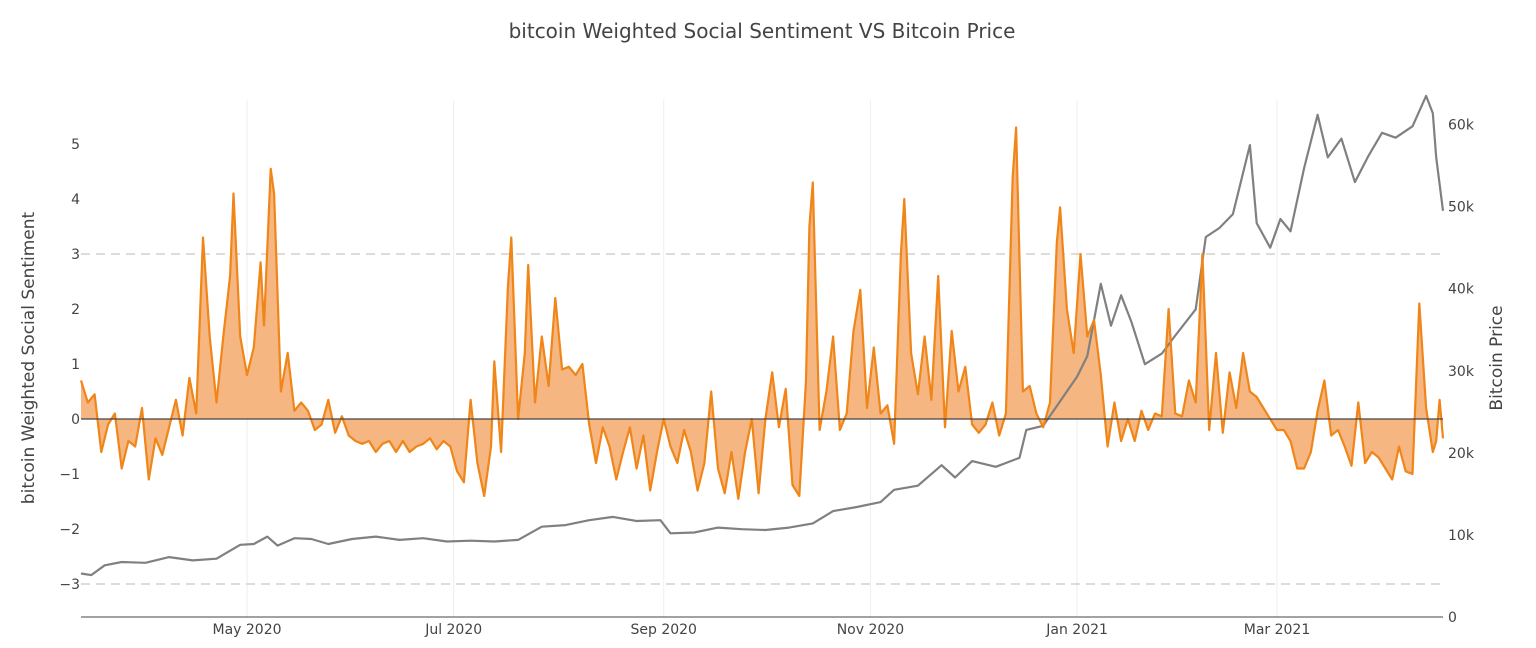 The width and height of the screenshot is (1536, 648). I want to click on y-left-tick-label: 3, so click(75, 255).